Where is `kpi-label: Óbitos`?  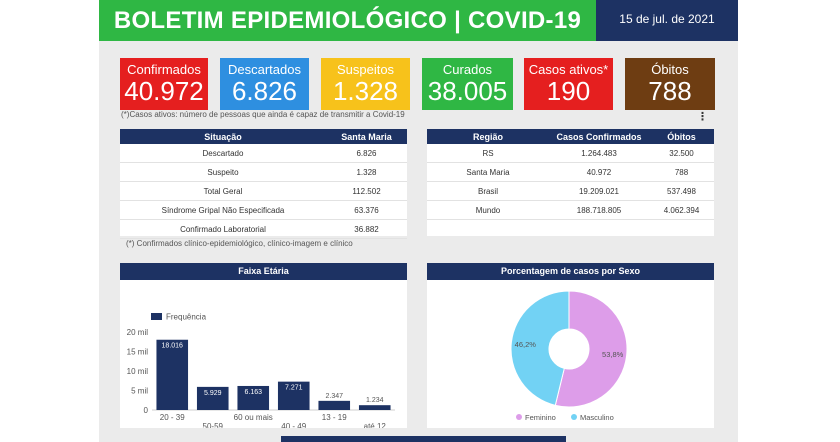 kpi-label: Óbitos is located at coordinates (670, 69).